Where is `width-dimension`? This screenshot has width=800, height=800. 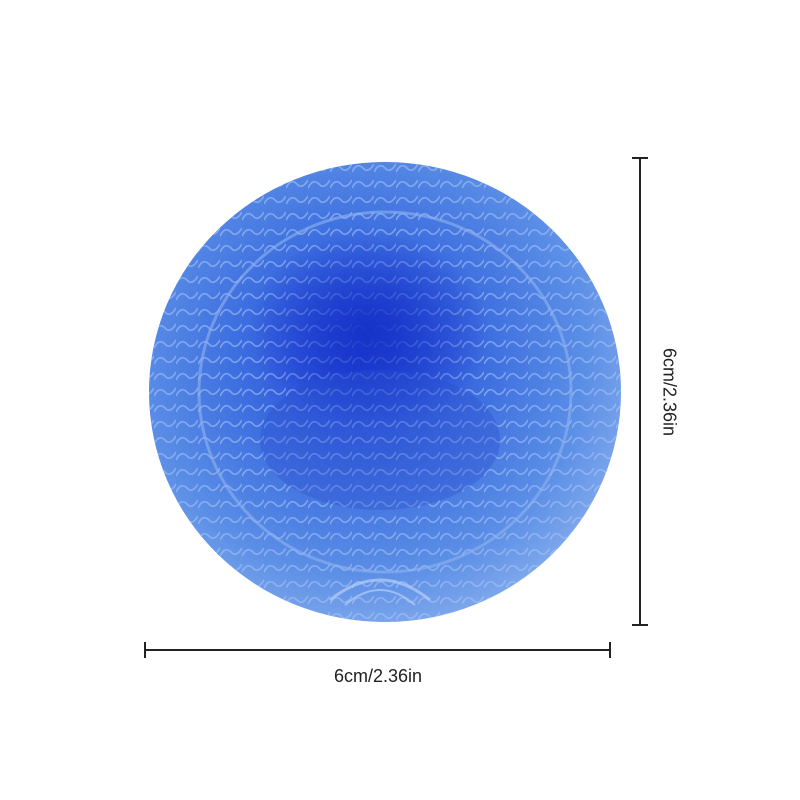
width-dimension is located at coordinates (377, 650).